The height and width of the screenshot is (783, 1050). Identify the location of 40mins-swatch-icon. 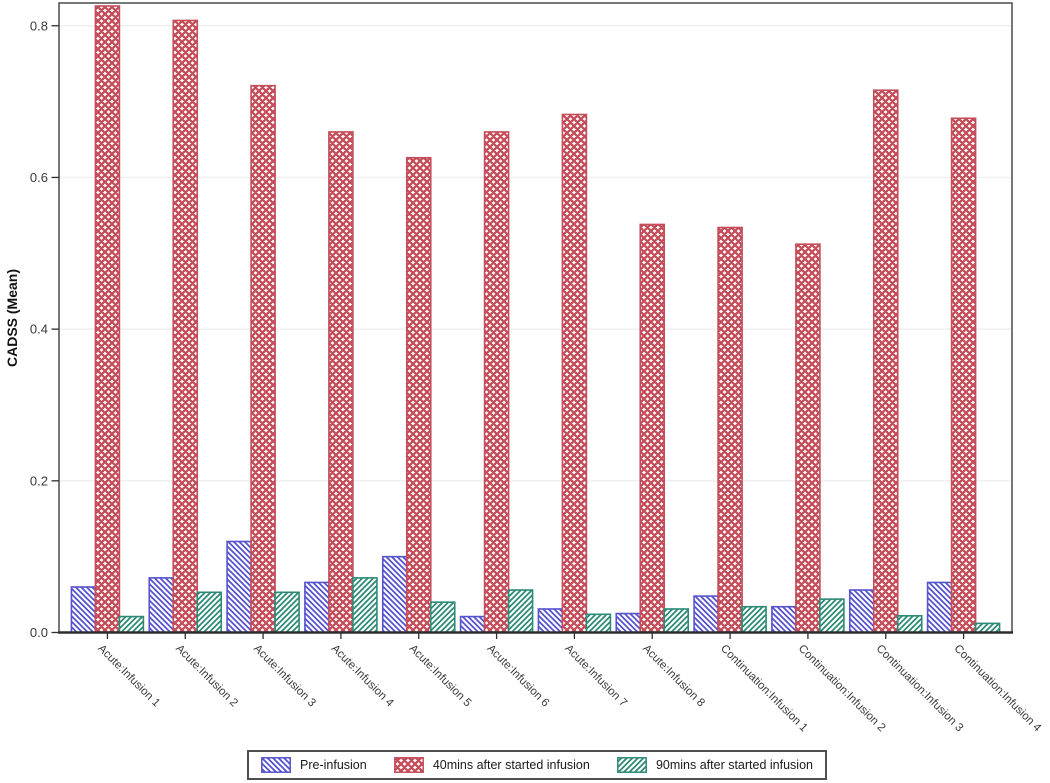
(408, 765).